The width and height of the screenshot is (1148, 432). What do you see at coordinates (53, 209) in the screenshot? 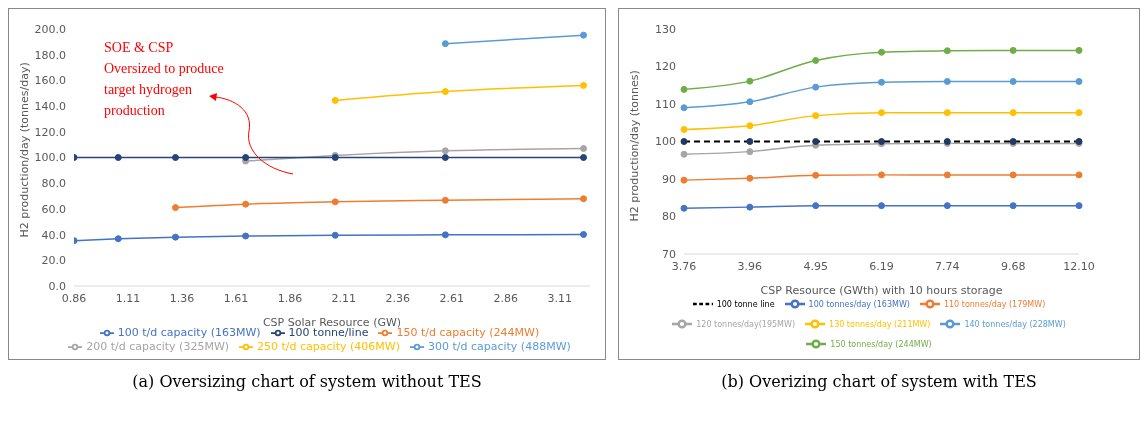
I see `y-tick-label: 60.0` at bounding box center [53, 209].